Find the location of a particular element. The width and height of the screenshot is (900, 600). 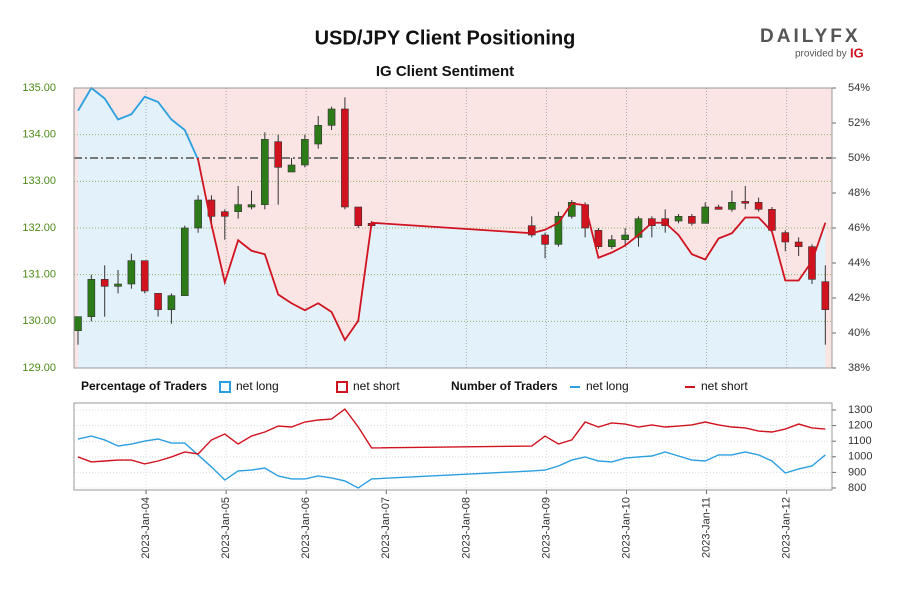

x-tick-label: 2023-Jan-10 is located at coordinates (626, 528).